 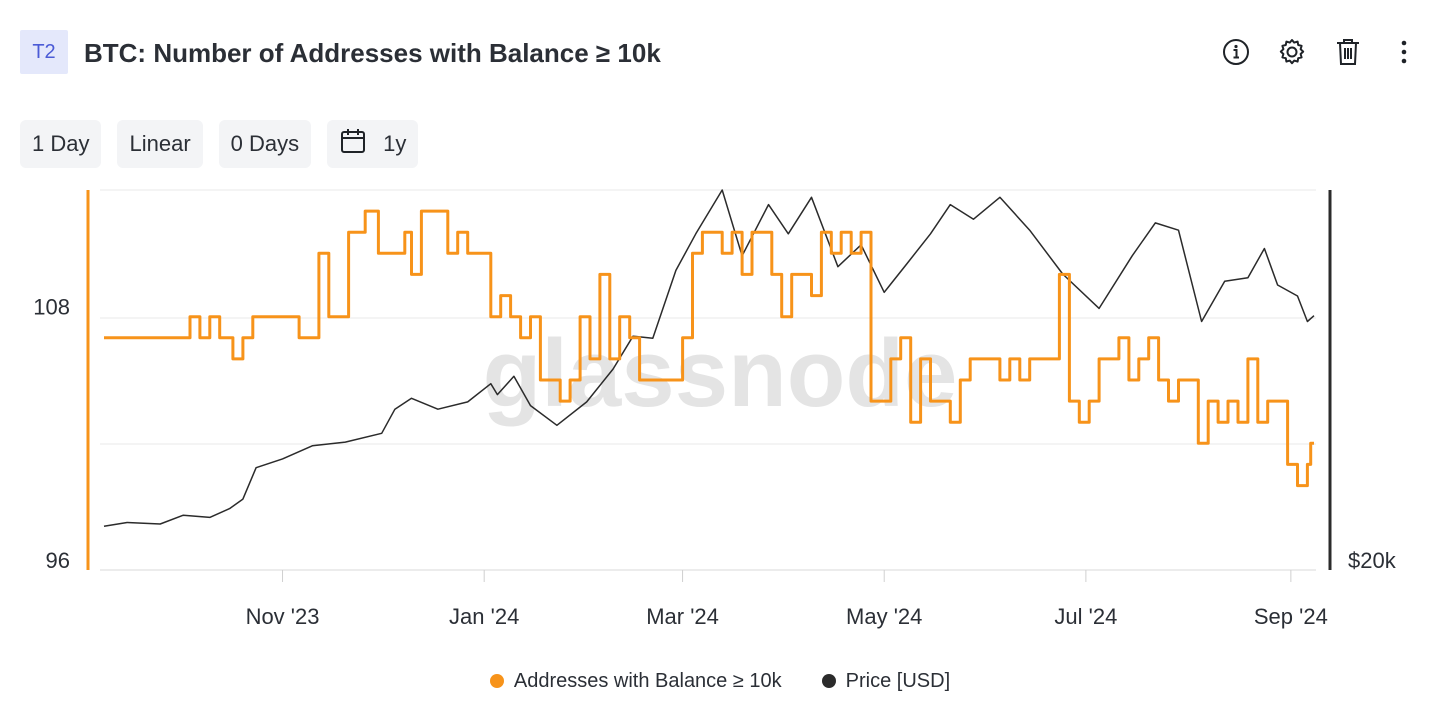 What do you see at coordinates (1292, 52) in the screenshot?
I see `gear-icon` at bounding box center [1292, 52].